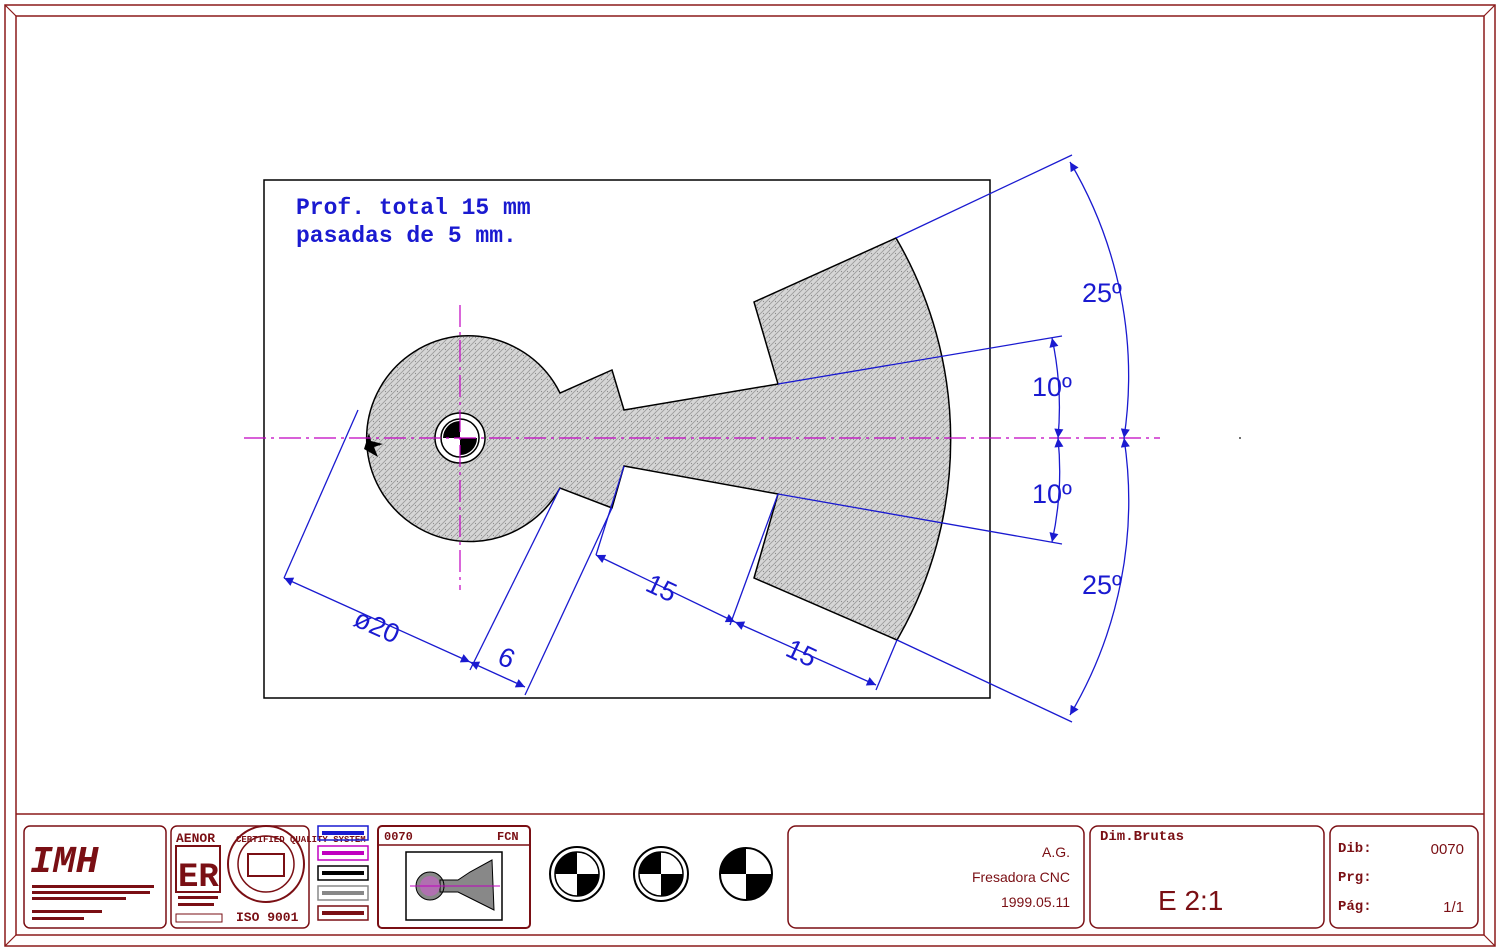 The height and width of the screenshot is (951, 1500). I want to click on thumb-code: 0070, so click(398, 837).